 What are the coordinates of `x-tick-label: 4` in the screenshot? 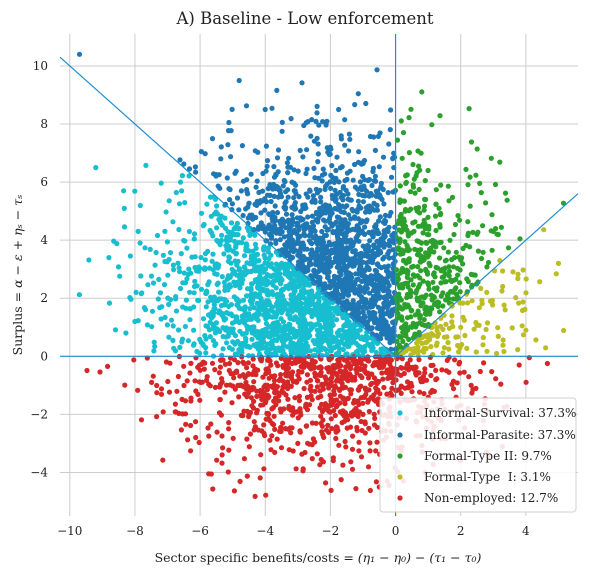 It's located at (526, 531).